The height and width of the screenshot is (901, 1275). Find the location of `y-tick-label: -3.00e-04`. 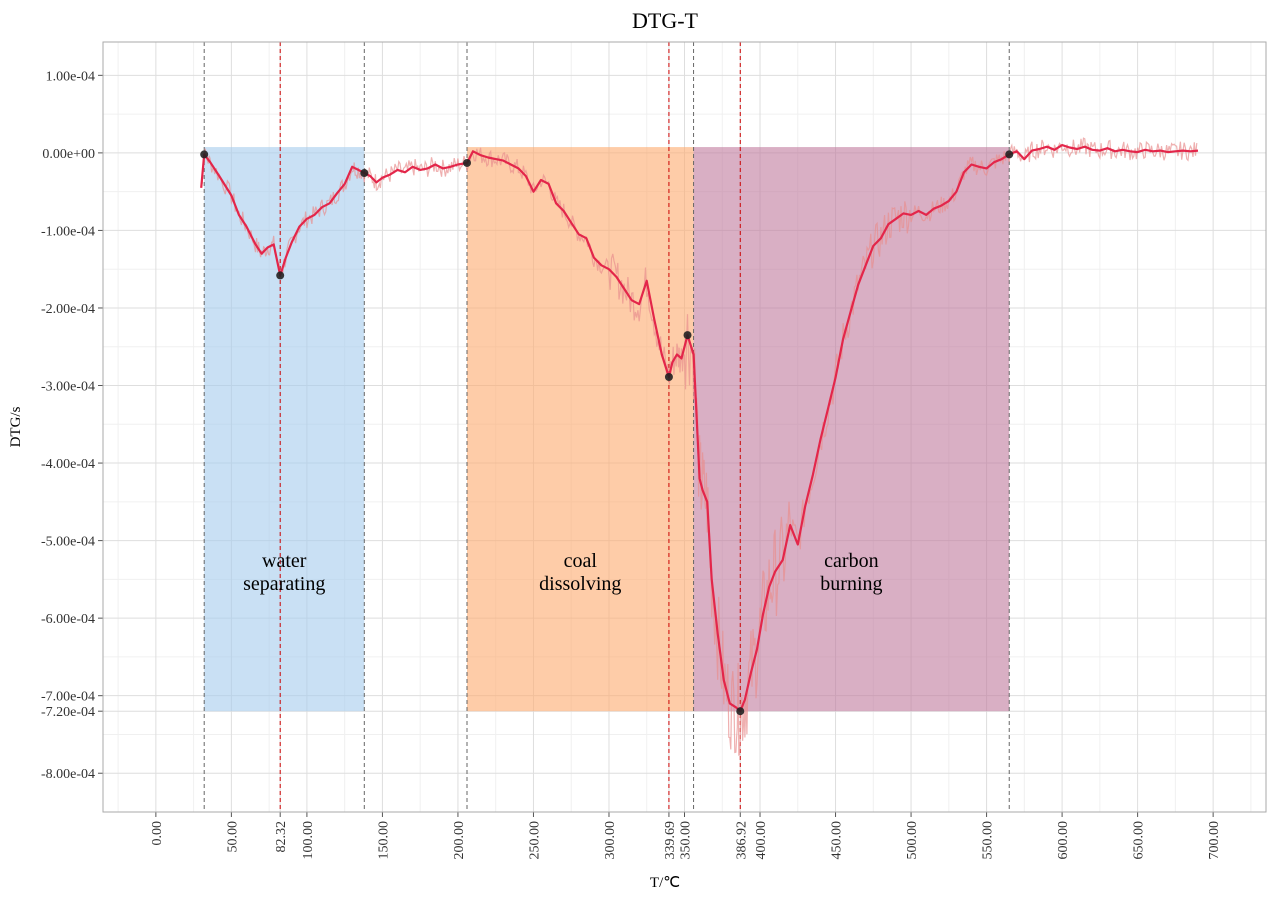

y-tick-label: -3.00e-04 is located at coordinates (68, 387).